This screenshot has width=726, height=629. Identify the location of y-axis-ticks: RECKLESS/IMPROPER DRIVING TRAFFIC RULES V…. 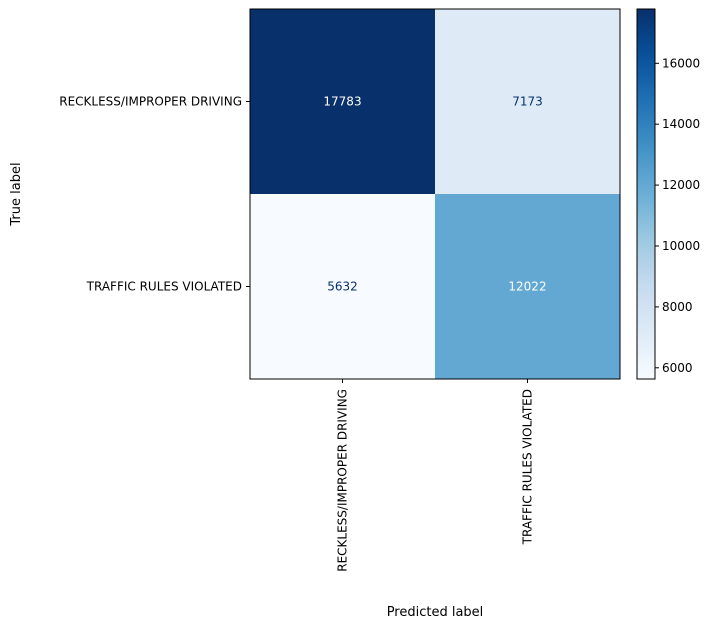
(154, 194).